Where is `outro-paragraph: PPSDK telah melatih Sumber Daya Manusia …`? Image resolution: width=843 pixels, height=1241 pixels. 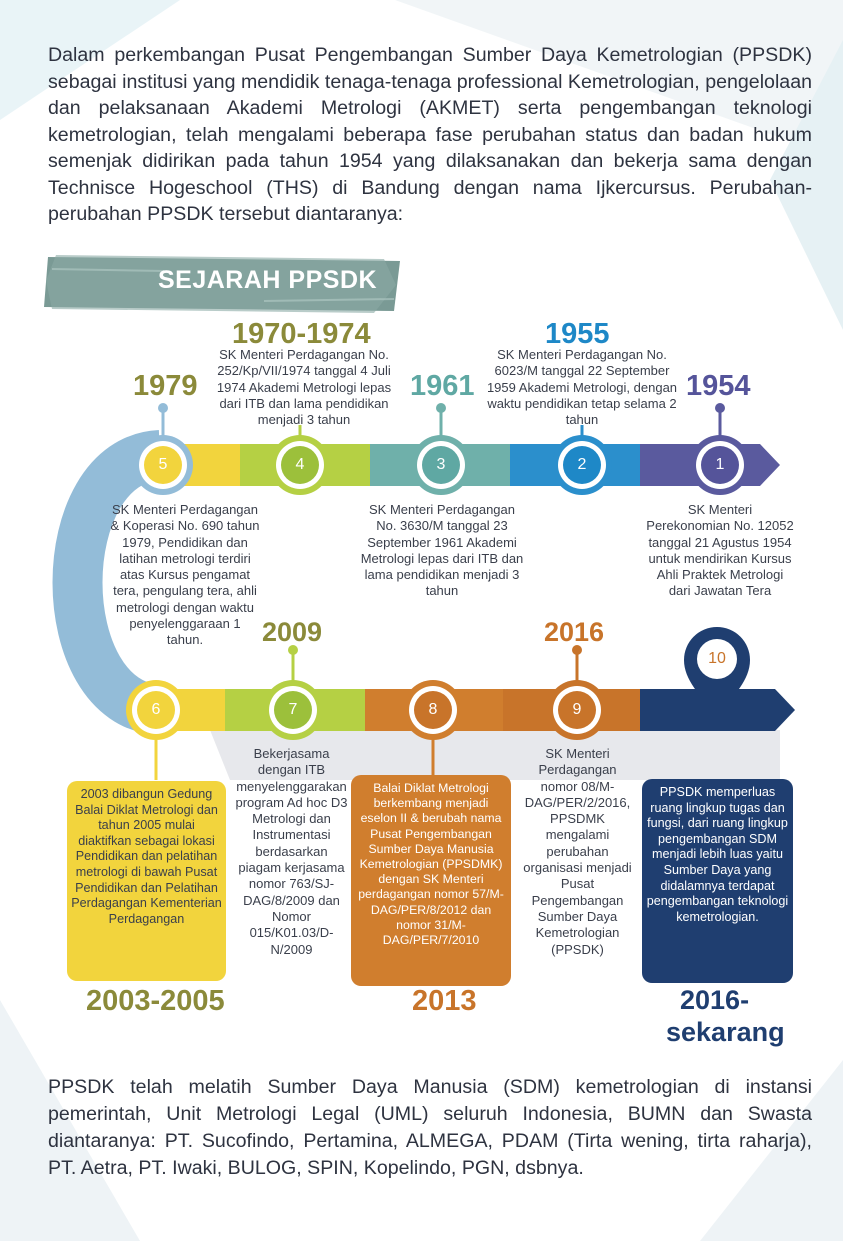 outro-paragraph: PPSDK telah melatih Sumber Daya Manusia … is located at coordinates (430, 1127).